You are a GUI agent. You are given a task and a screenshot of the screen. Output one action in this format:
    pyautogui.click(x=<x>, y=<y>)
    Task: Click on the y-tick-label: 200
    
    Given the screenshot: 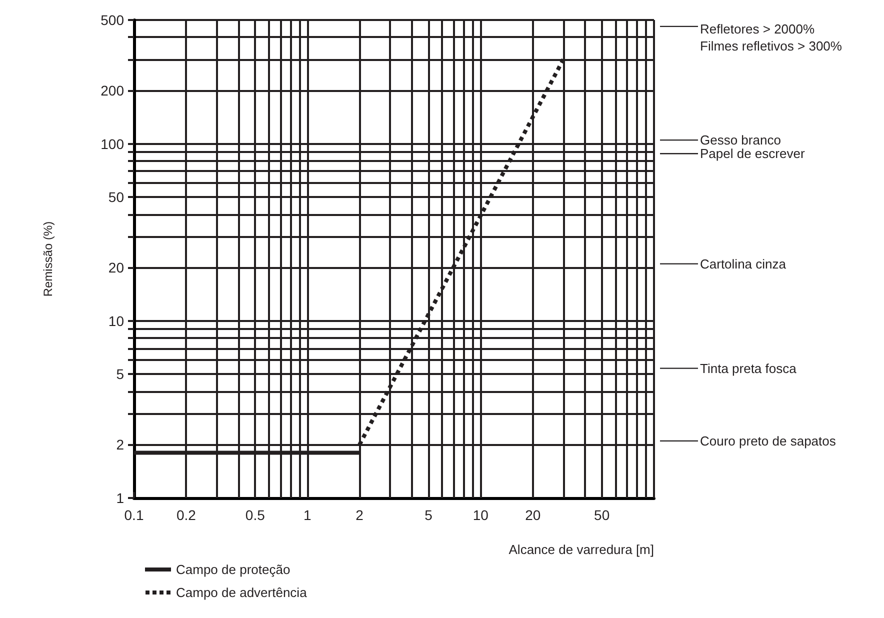 What is the action you would take?
    pyautogui.click(x=112, y=90)
    